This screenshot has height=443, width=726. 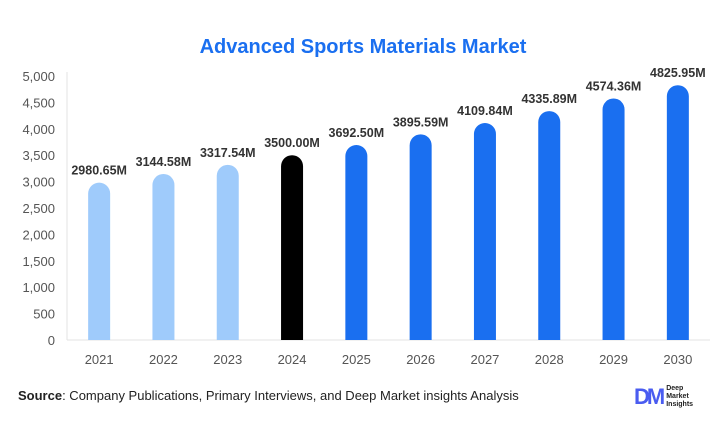 What do you see at coordinates (549, 359) in the screenshot?
I see `x-tick-label: 2028` at bounding box center [549, 359].